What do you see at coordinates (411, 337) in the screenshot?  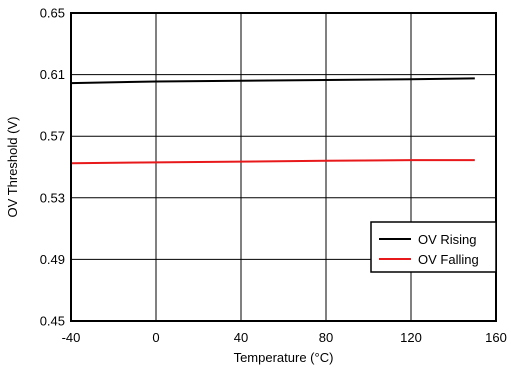 I see `x-tick-label: 120` at bounding box center [411, 337].